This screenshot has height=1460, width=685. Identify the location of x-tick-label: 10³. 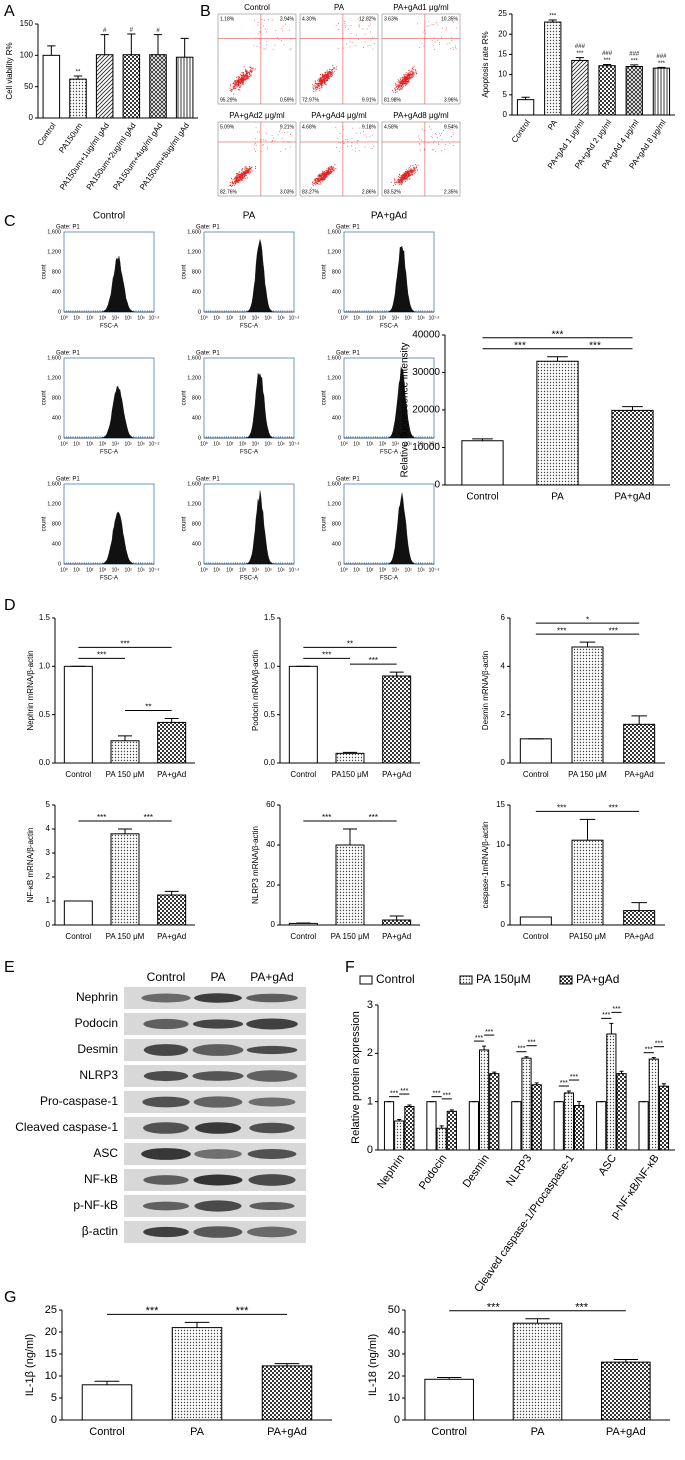
(103, 318).